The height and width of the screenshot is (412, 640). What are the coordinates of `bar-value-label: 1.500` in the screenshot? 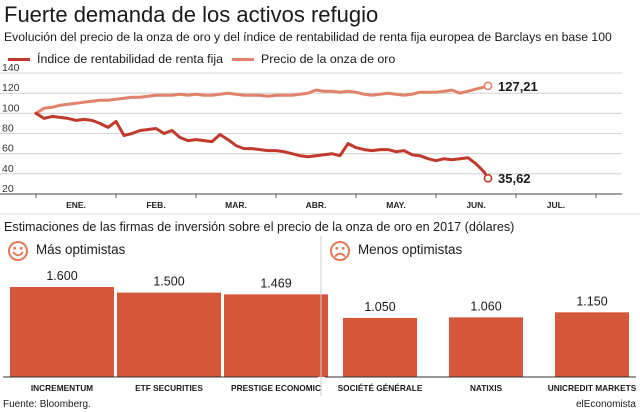 It's located at (168, 282).